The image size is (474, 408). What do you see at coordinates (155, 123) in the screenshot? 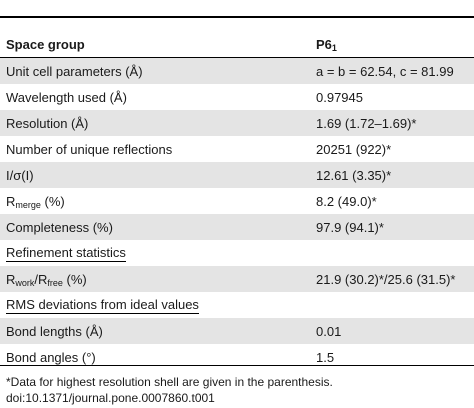
I see `row-label: Resolution (Å)` at bounding box center [155, 123].